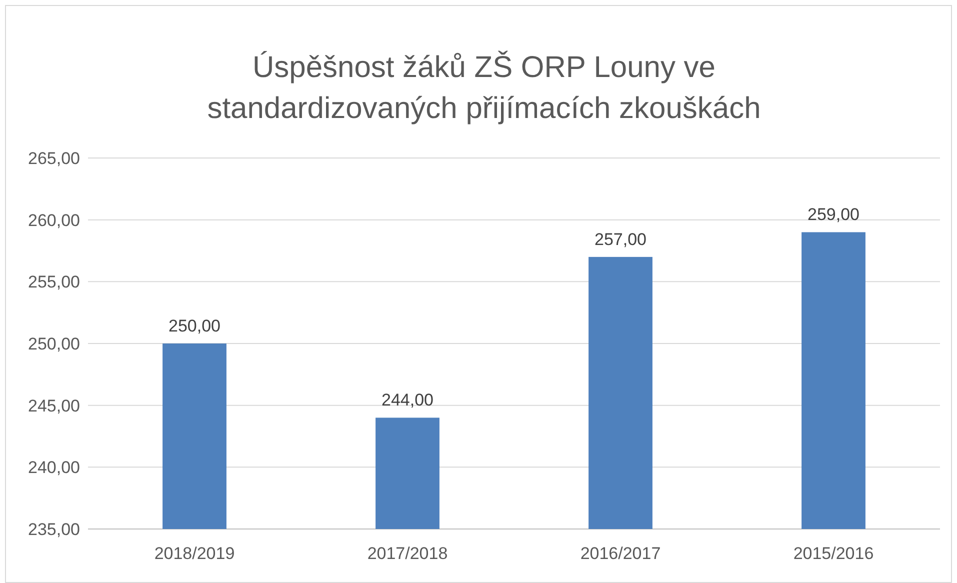  Describe the element at coordinates (54, 344) in the screenshot. I see `y-tick-label: 250,00` at that location.